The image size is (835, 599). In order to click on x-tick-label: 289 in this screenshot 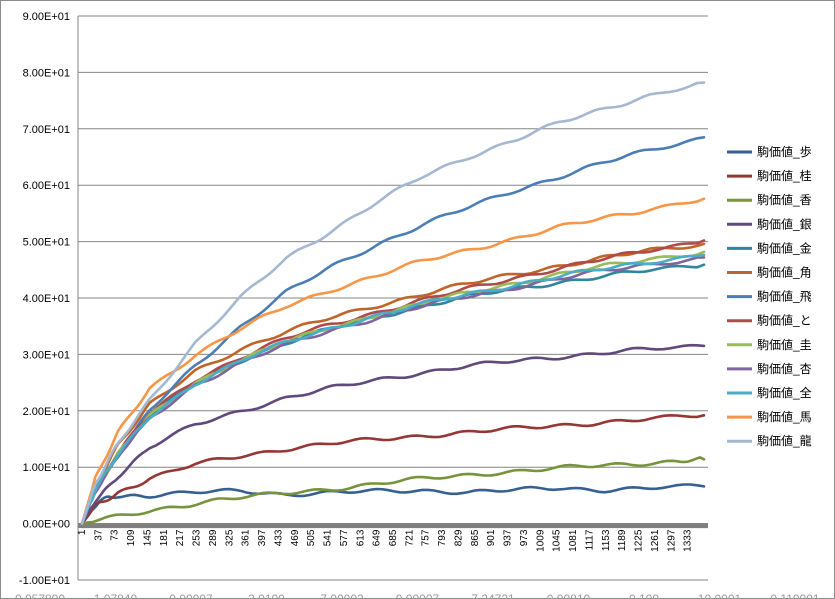, I will do `click(213, 537)`.